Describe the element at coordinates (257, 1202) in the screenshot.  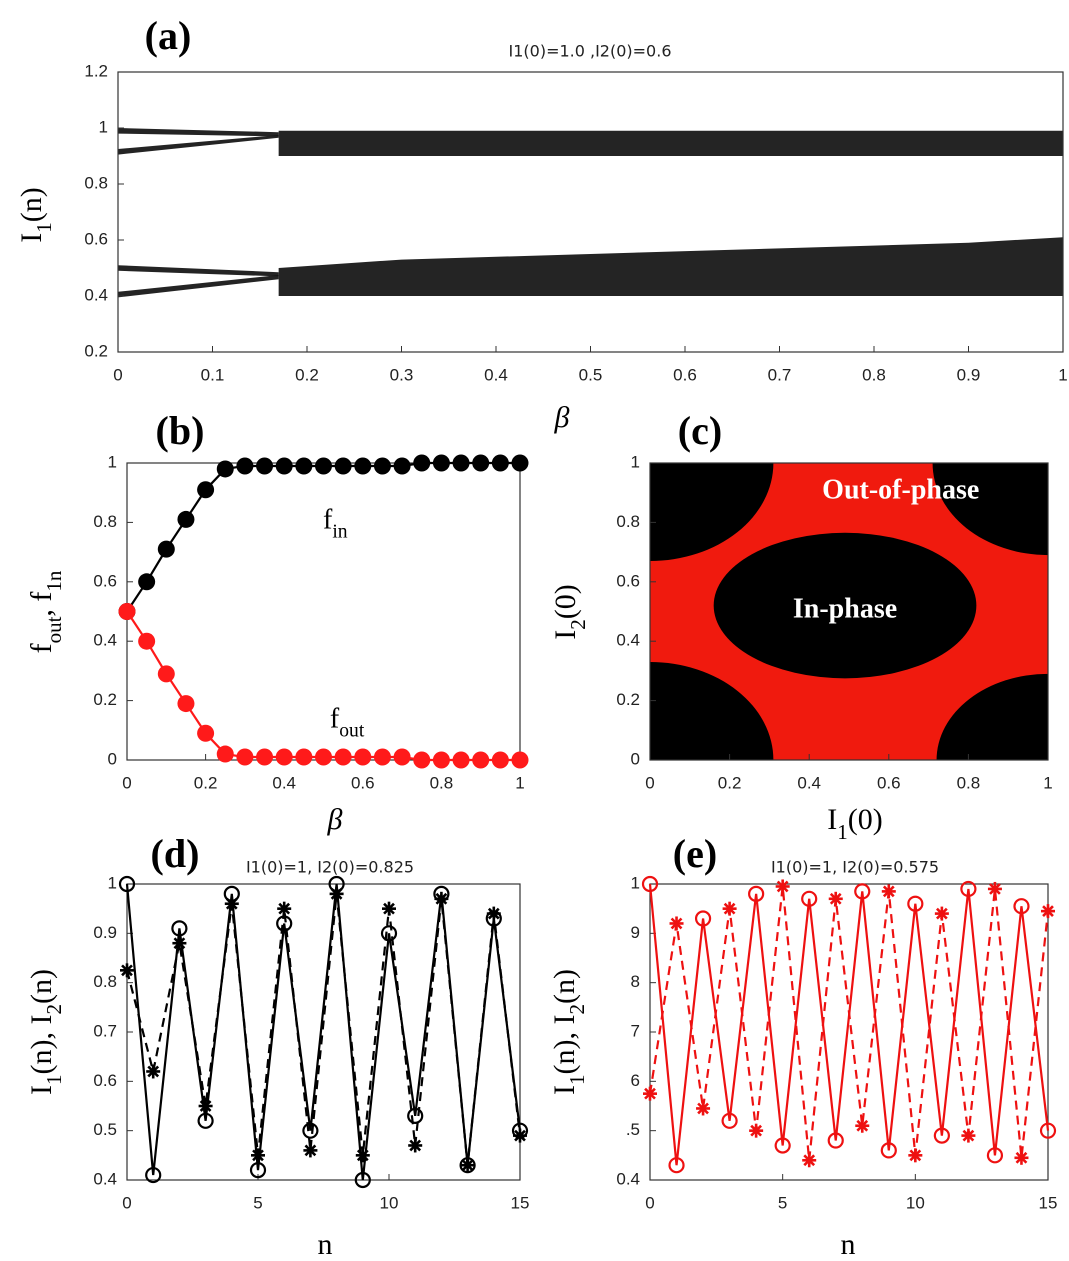
I see `x-tick-label: 5` at that location.